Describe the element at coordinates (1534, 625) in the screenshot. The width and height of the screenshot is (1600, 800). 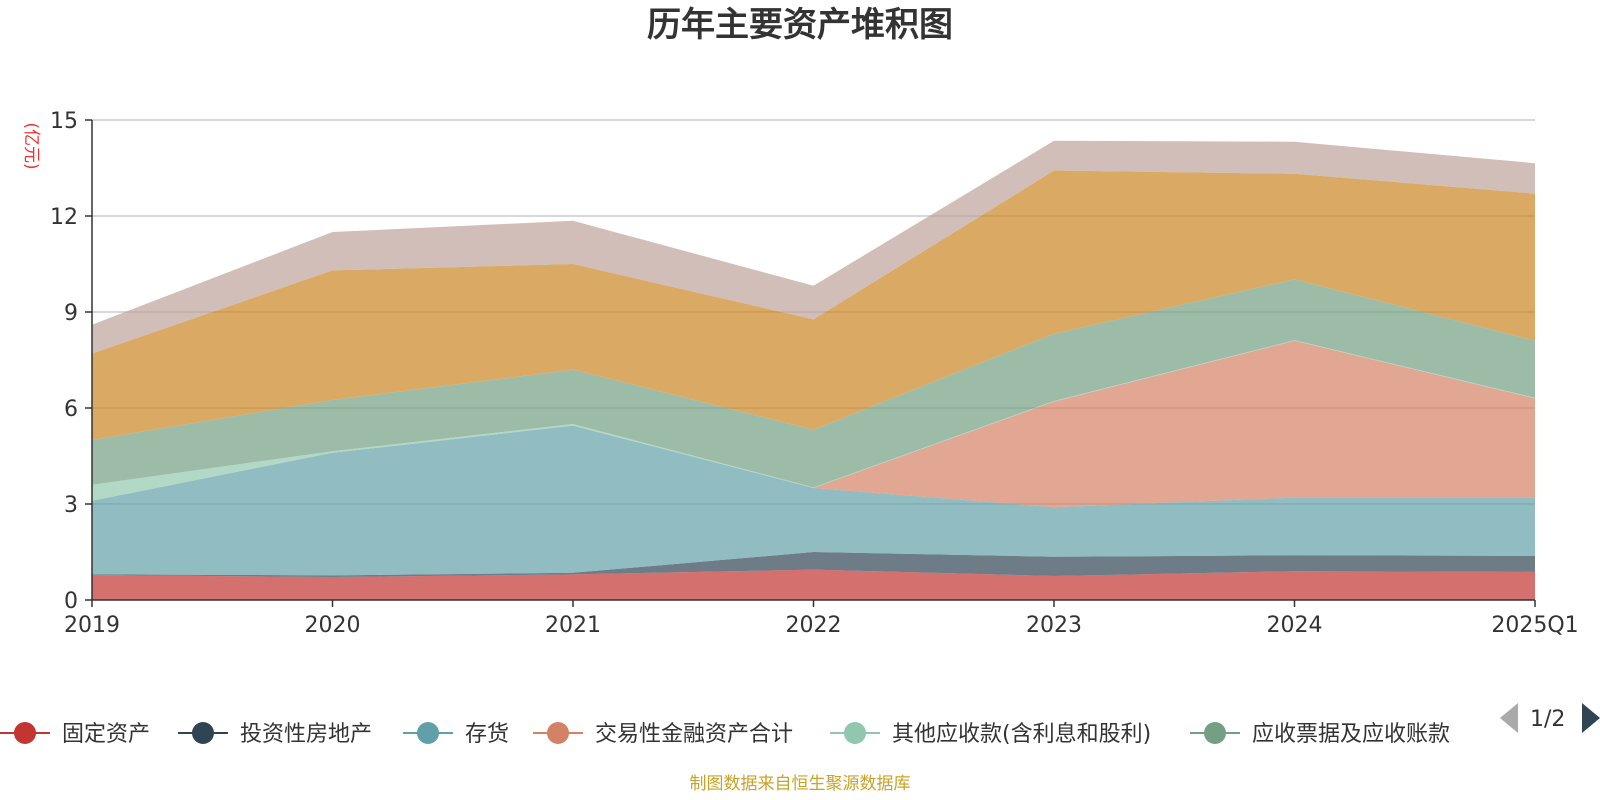
I see `x-tick-label: 2025Q1` at that location.